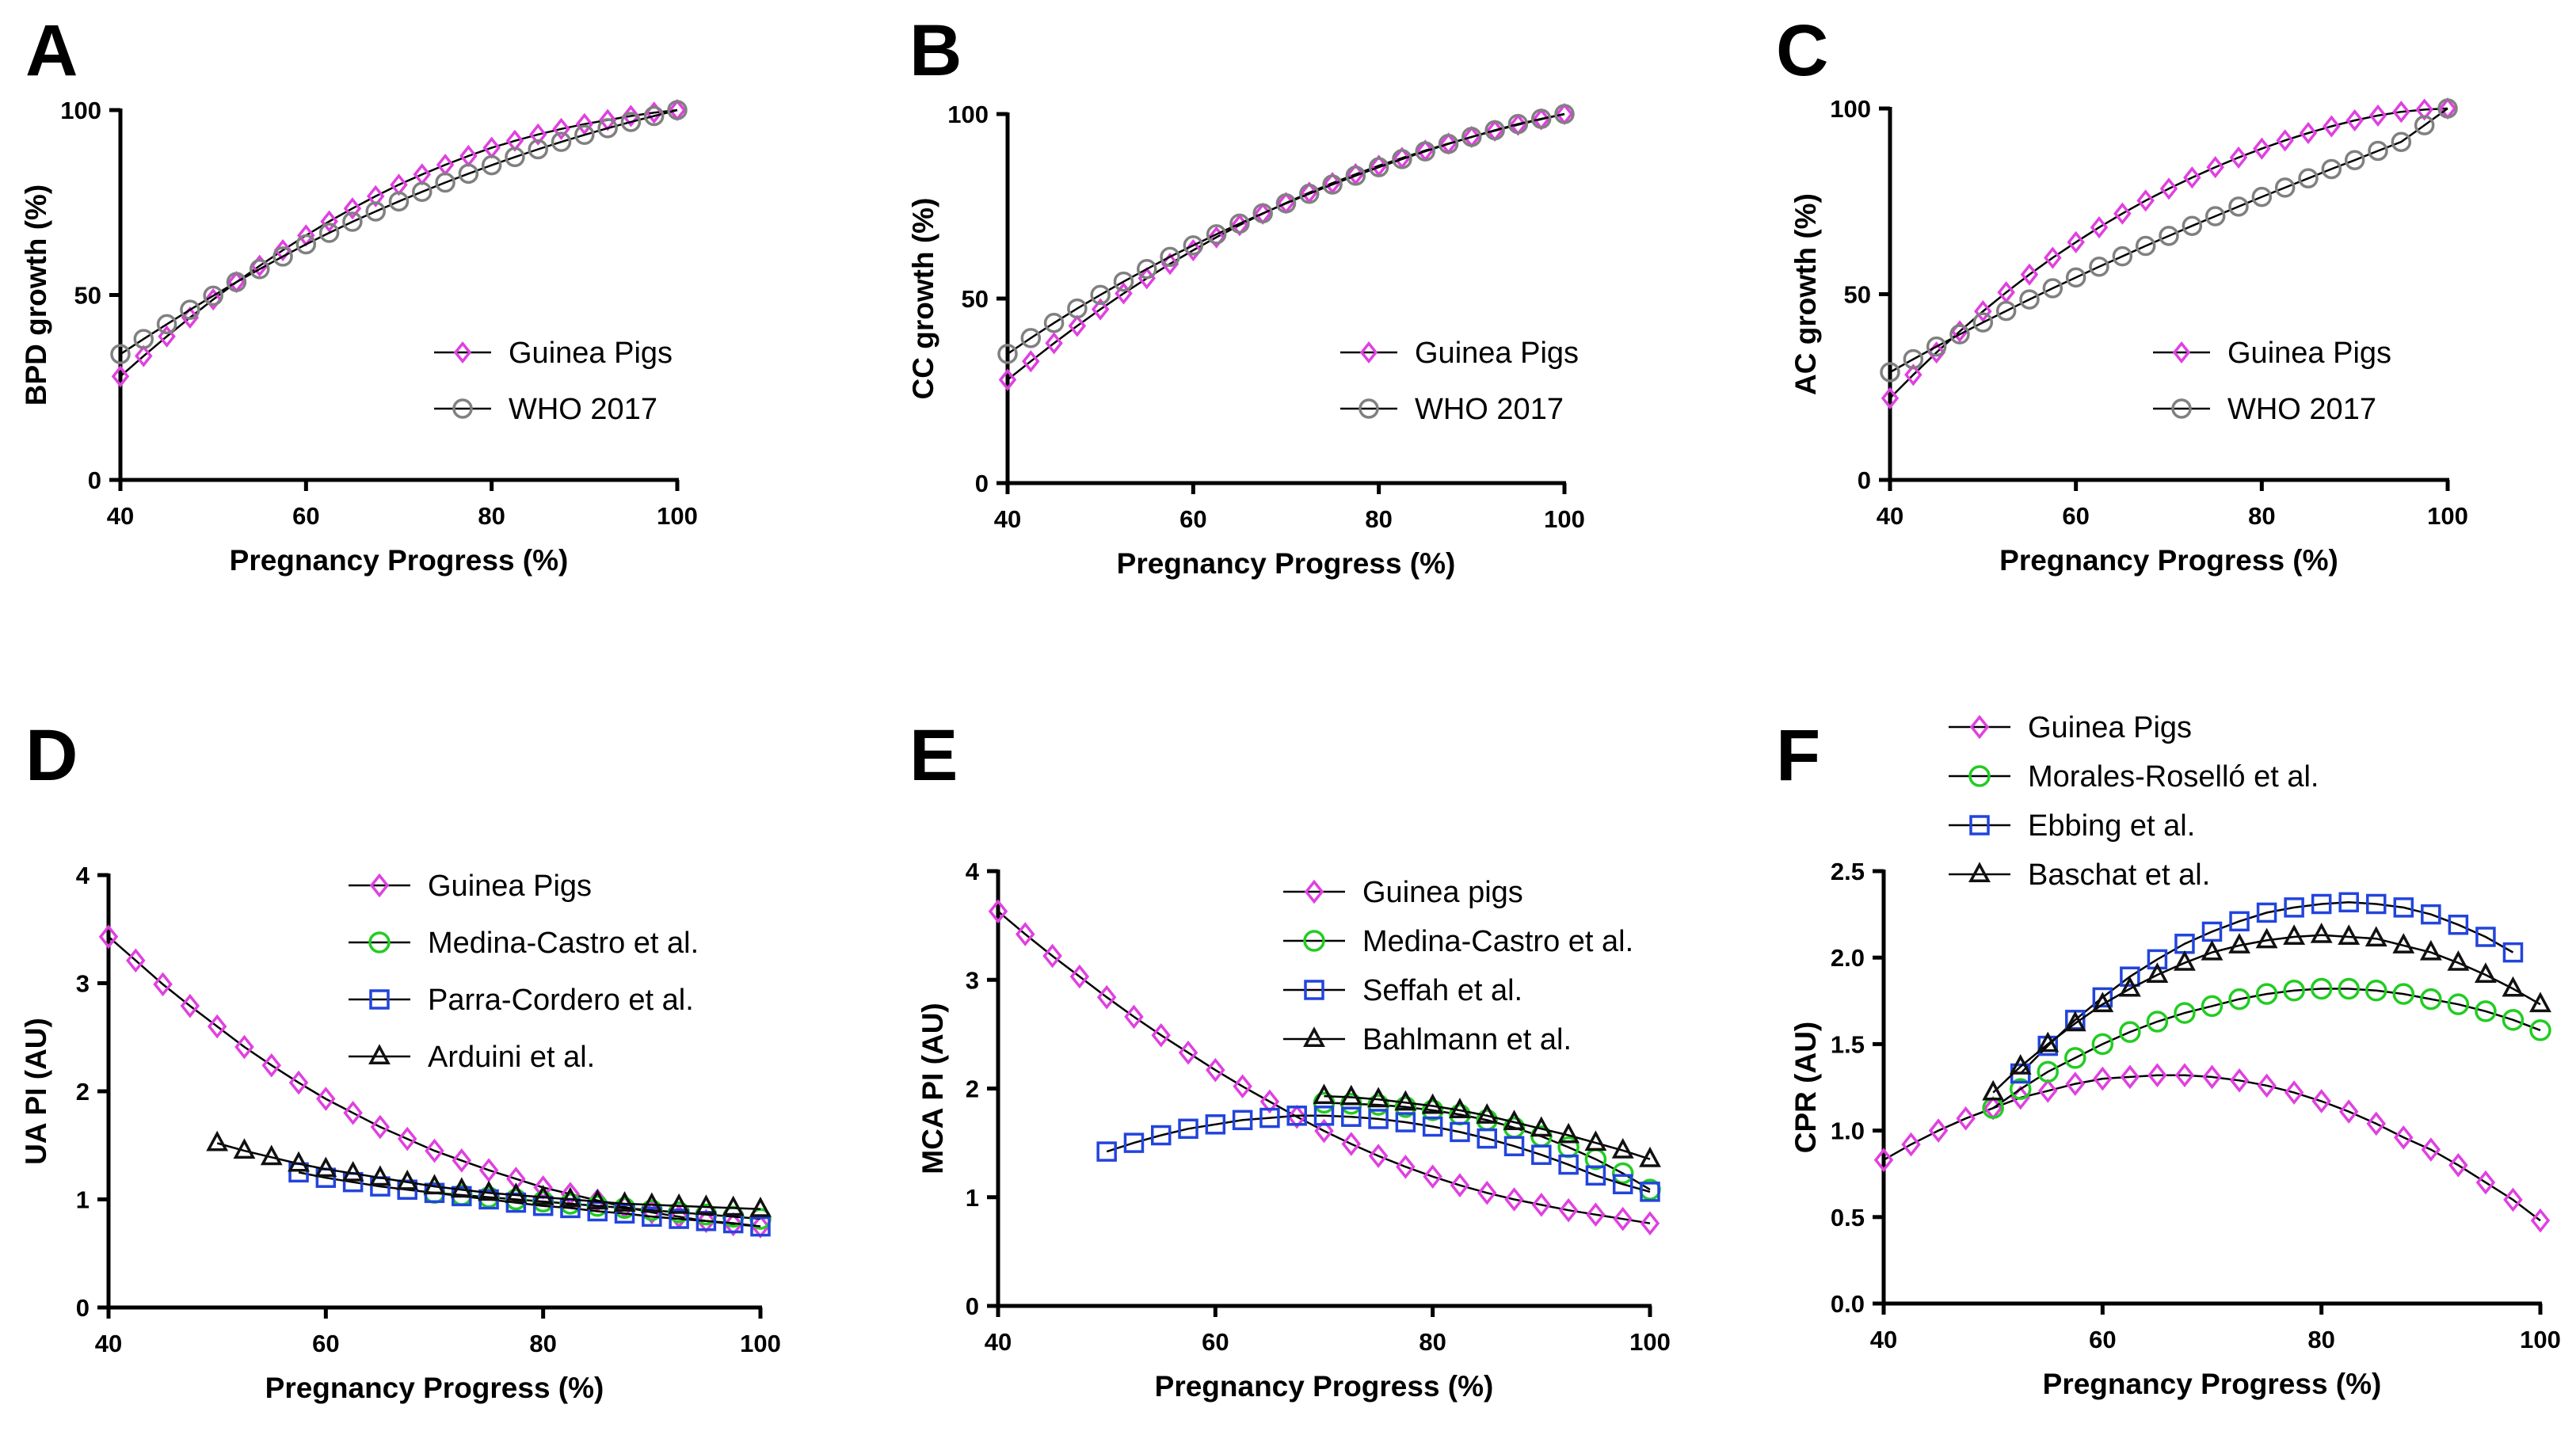  I want to click on panel-letter: E, so click(933, 756).